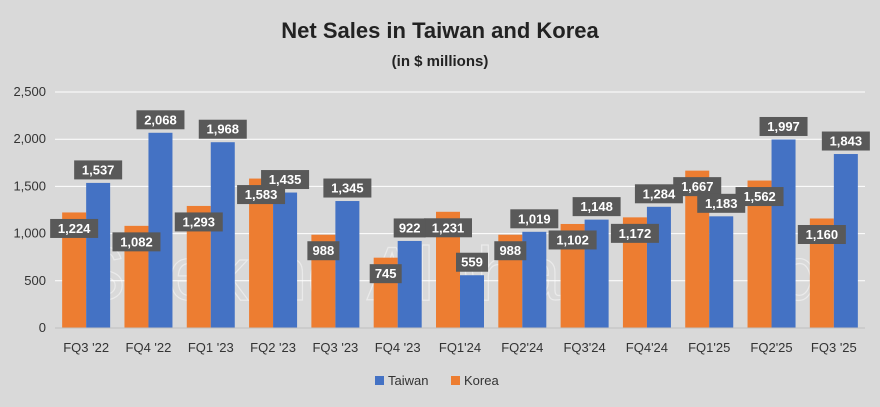 This screenshot has height=407, width=880. What do you see at coordinates (522, 347) in the screenshot?
I see `x-category-label: FQ2'24` at bounding box center [522, 347].